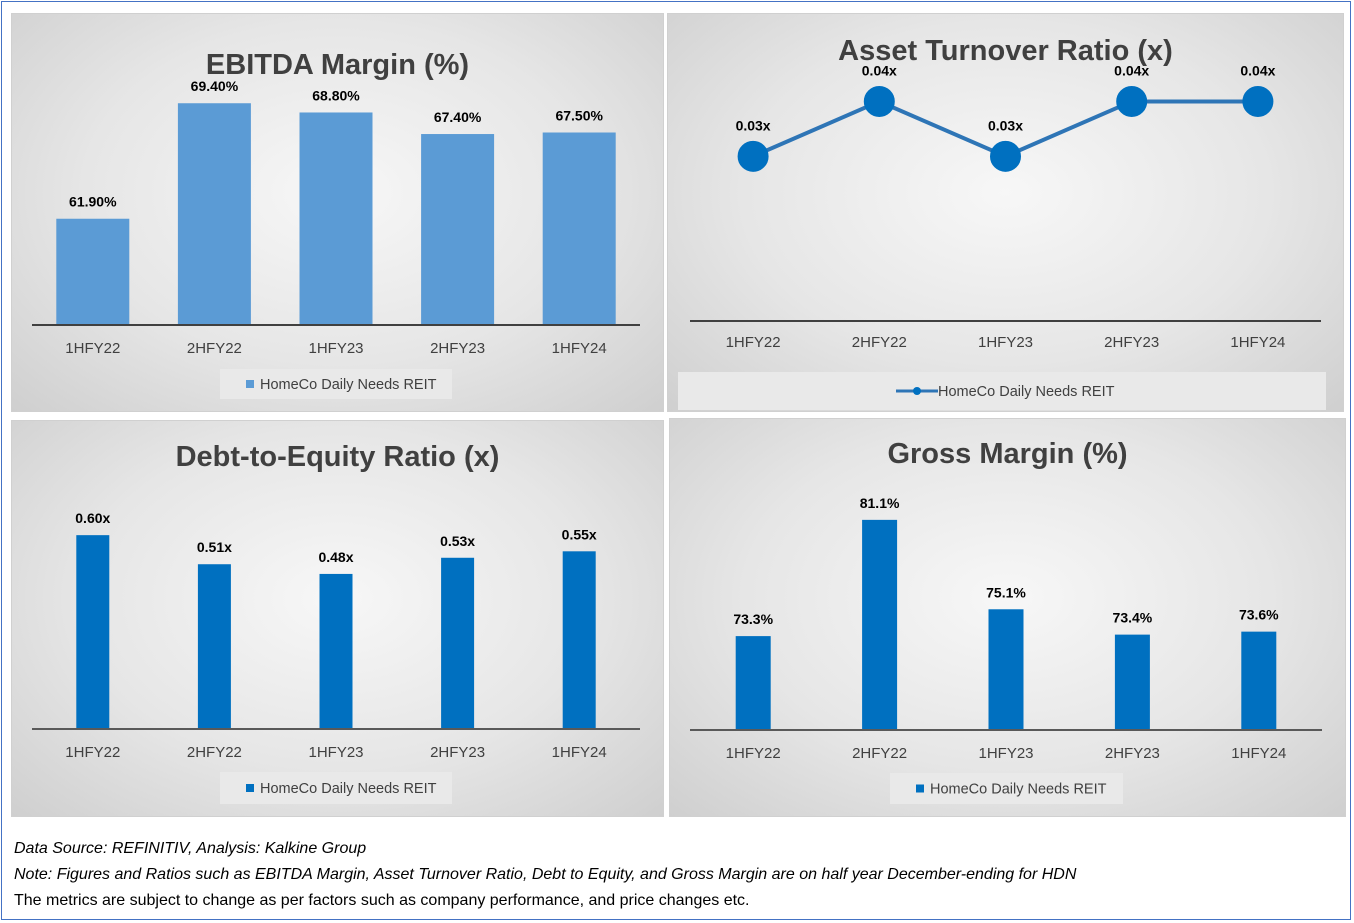 The width and height of the screenshot is (1354, 923). I want to click on data-label: 0.51x, so click(214, 547).